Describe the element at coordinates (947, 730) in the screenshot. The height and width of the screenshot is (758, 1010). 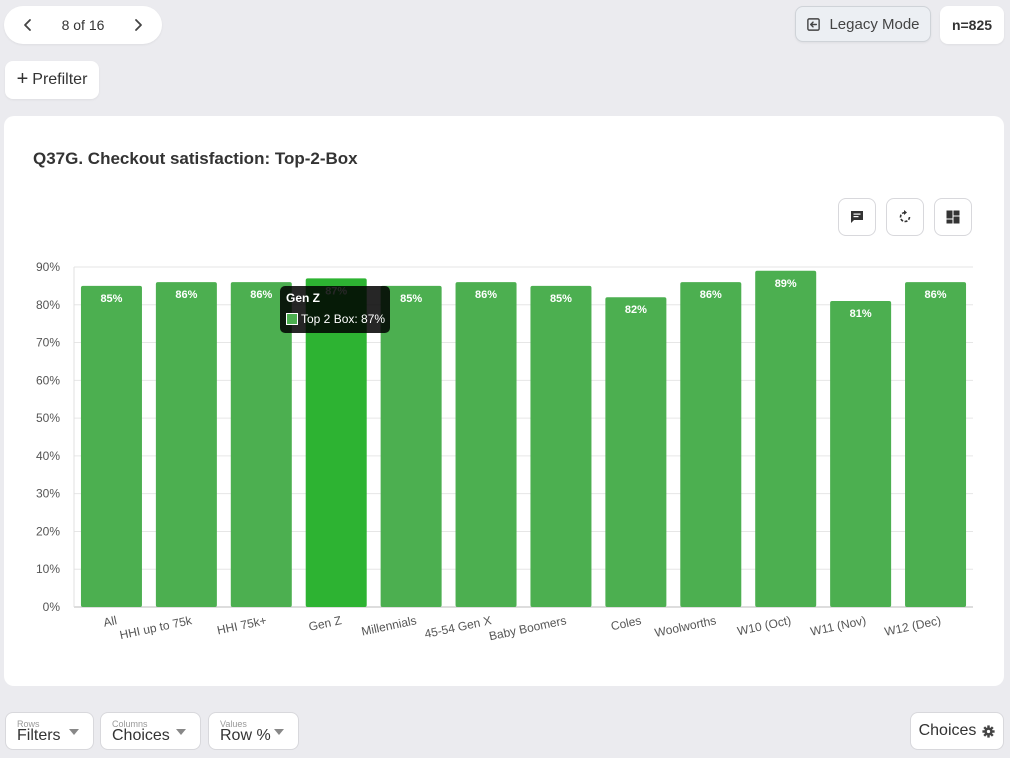
I see `choices-label: Choices` at that location.